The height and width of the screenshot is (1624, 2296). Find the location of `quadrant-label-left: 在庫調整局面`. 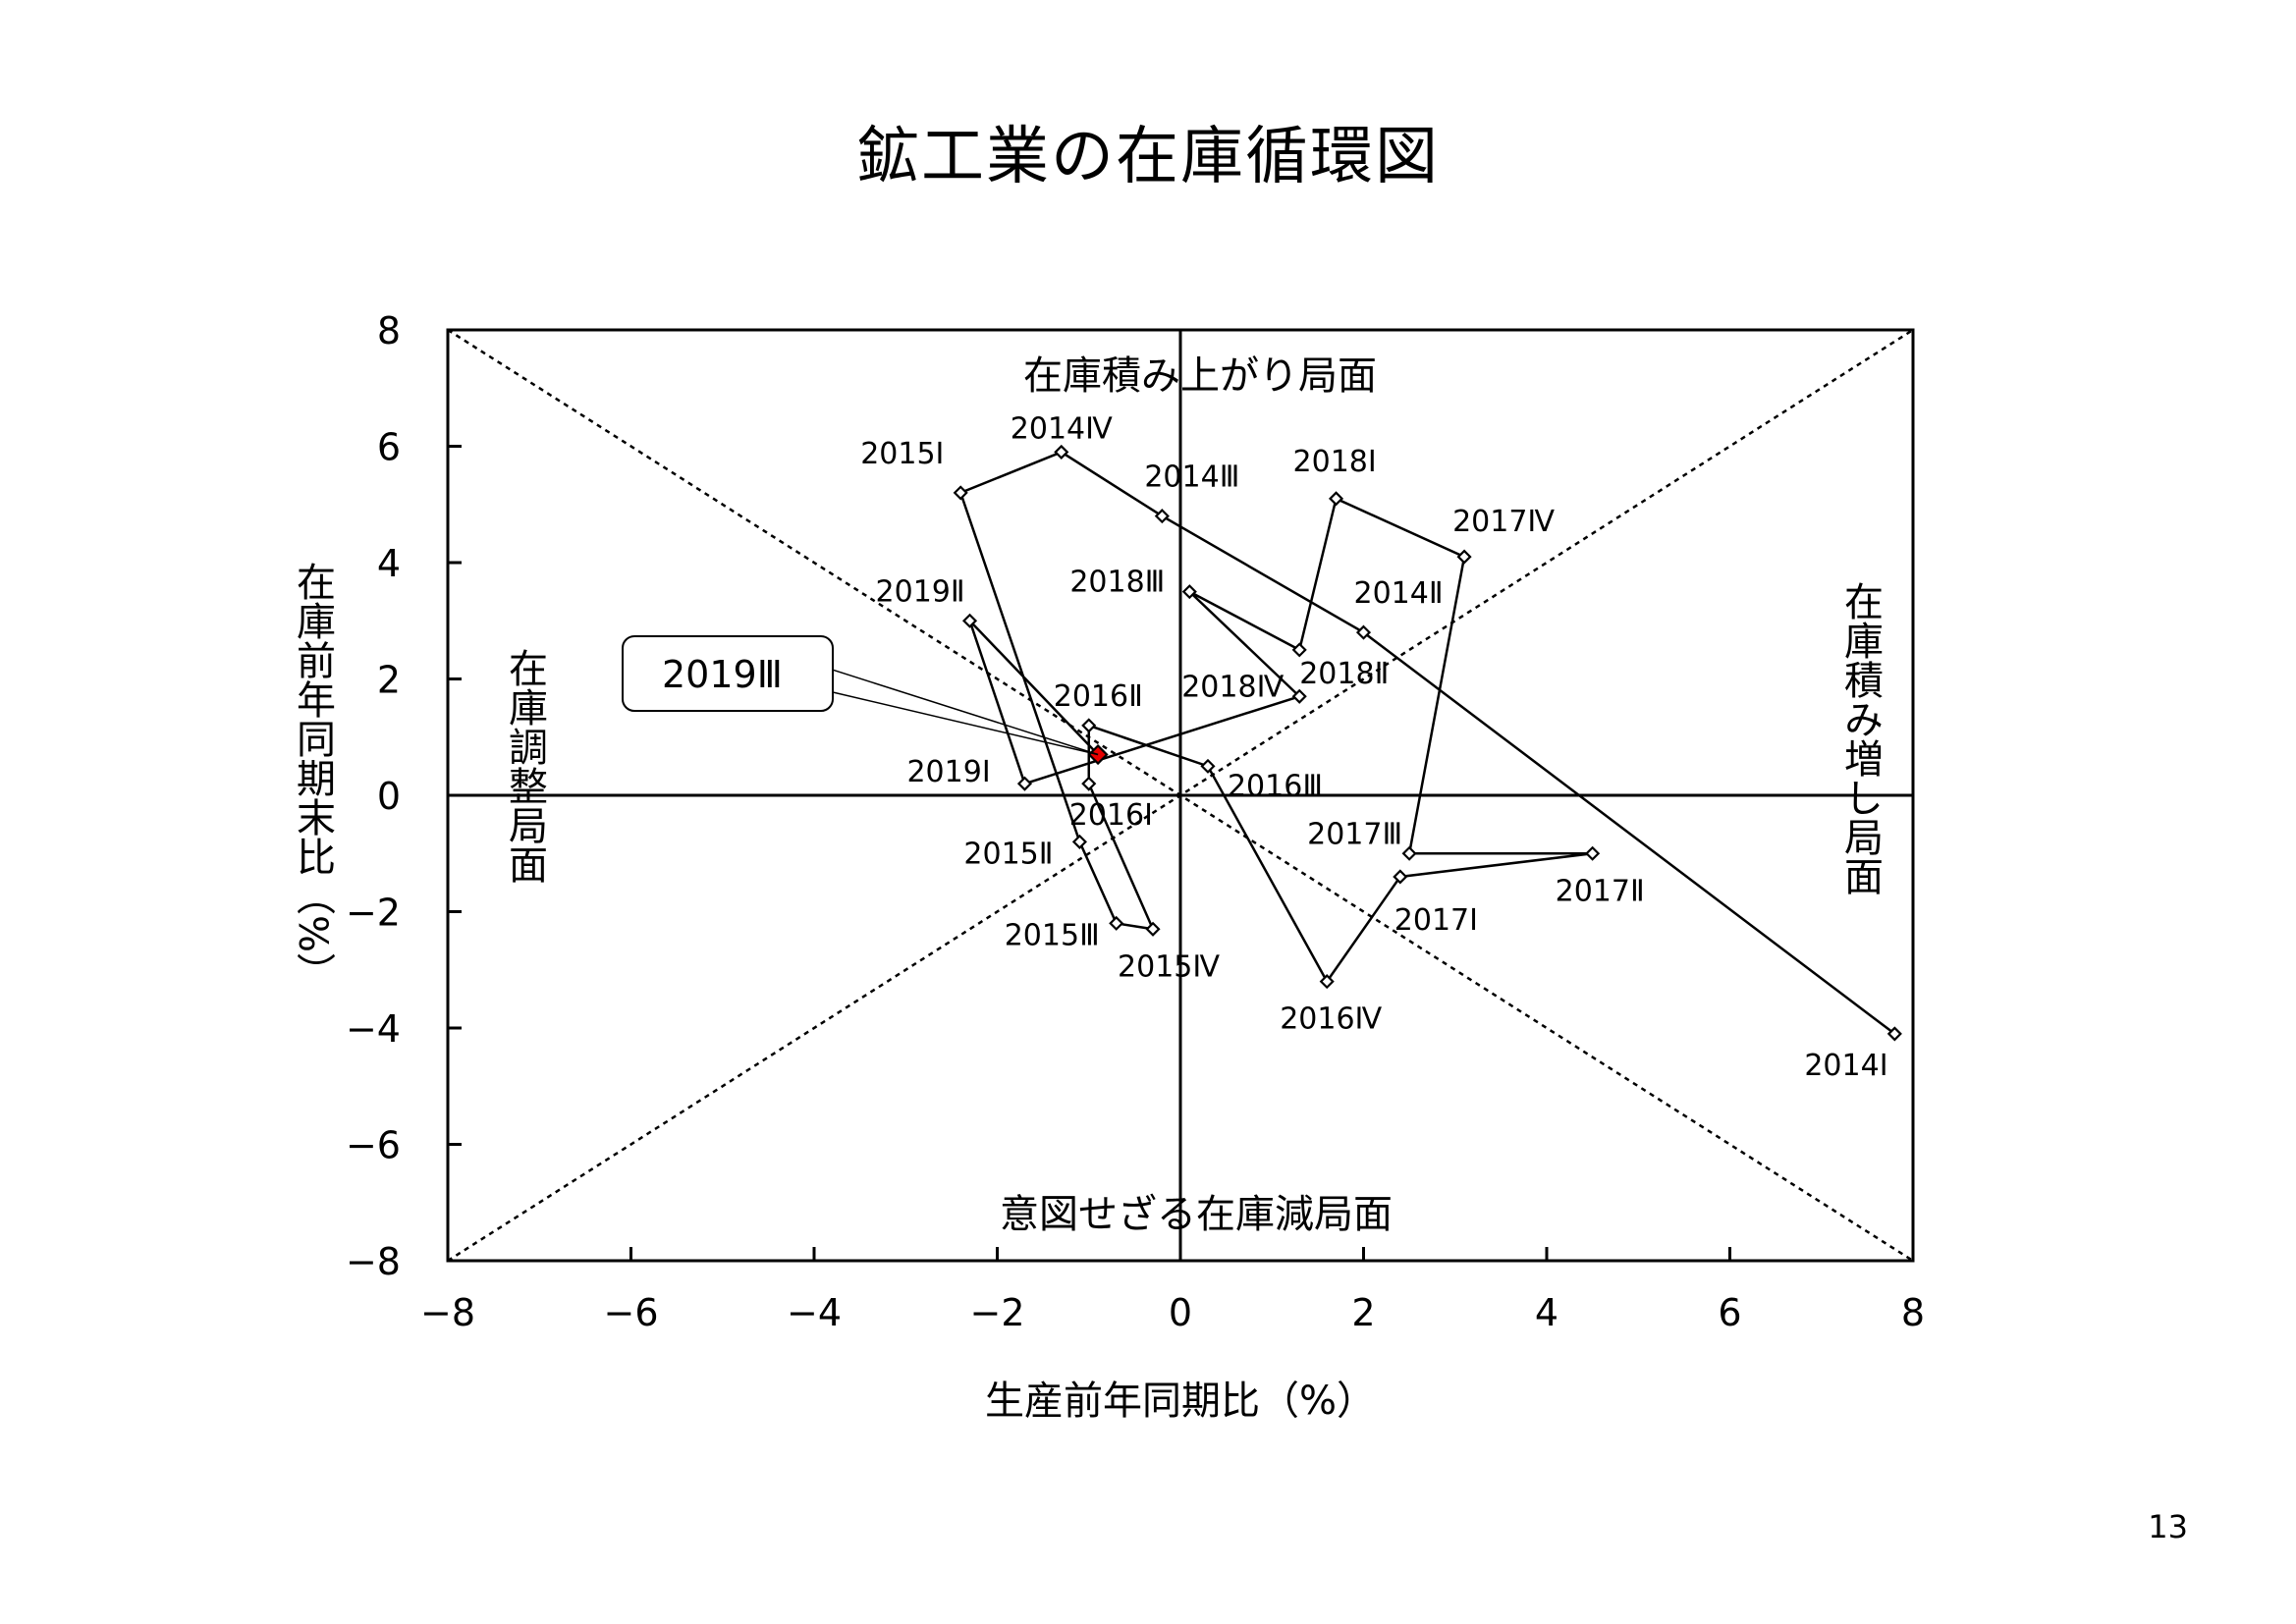

quadrant-label-left: 在庫調整局面 is located at coordinates (524, 766).